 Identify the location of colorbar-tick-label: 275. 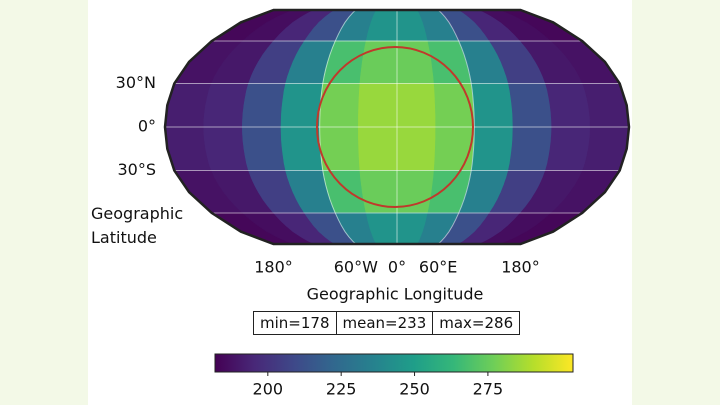
(488, 389).